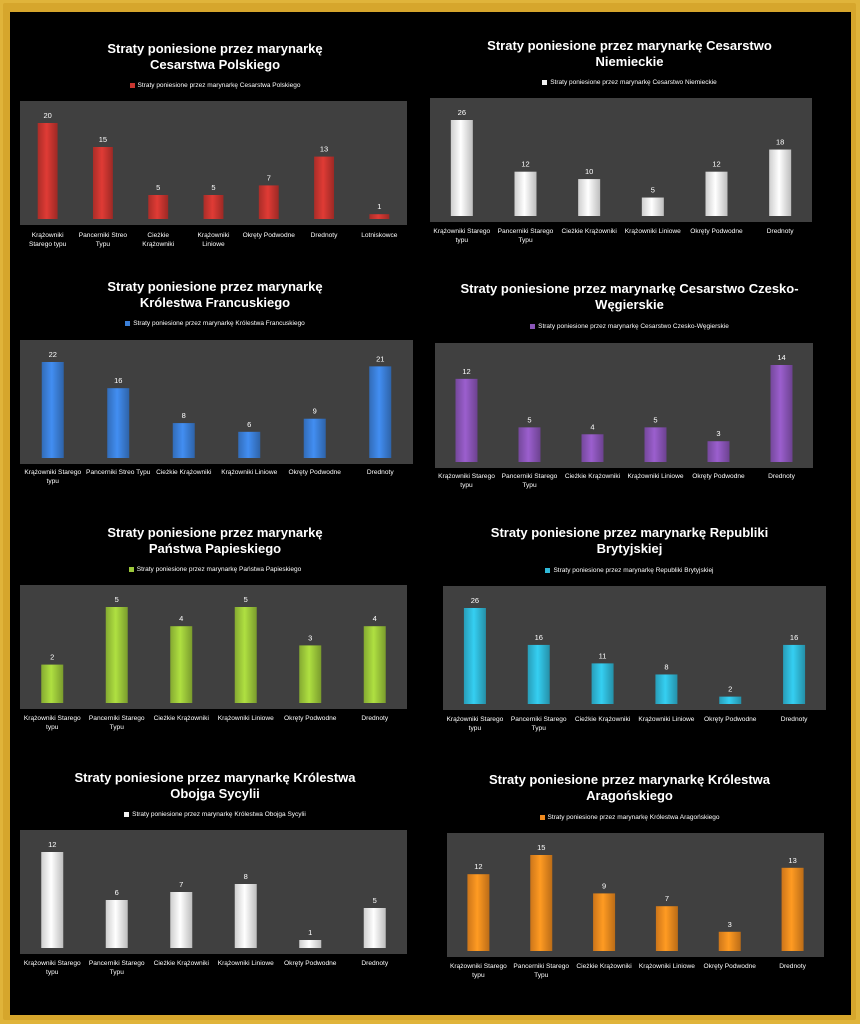  What do you see at coordinates (603, 655) in the screenshot?
I see `bar-value-label: 11` at bounding box center [603, 655].